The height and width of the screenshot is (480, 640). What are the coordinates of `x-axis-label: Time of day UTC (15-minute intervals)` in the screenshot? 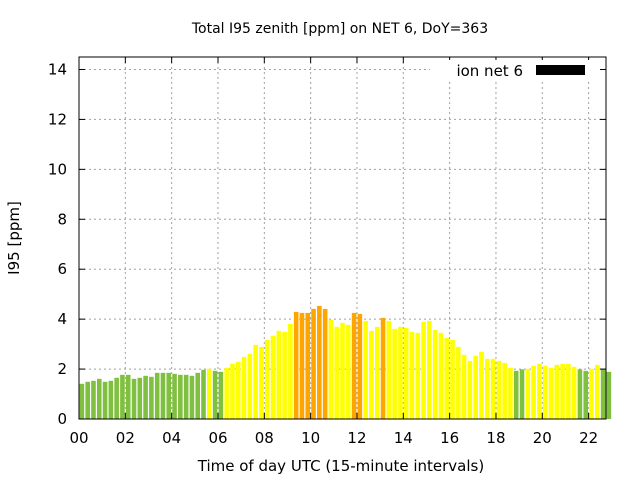 It's located at (340, 466).